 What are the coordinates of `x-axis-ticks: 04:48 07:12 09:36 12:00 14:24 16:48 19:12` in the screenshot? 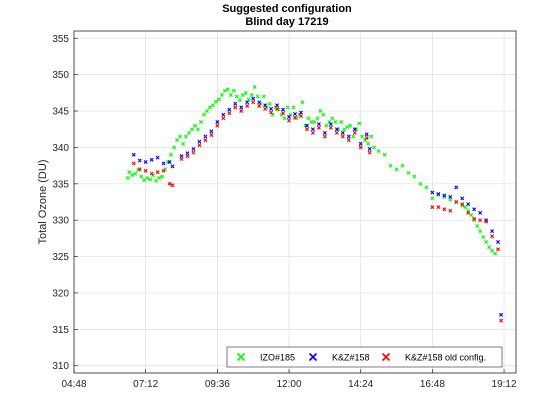 It's located at (289, 379).